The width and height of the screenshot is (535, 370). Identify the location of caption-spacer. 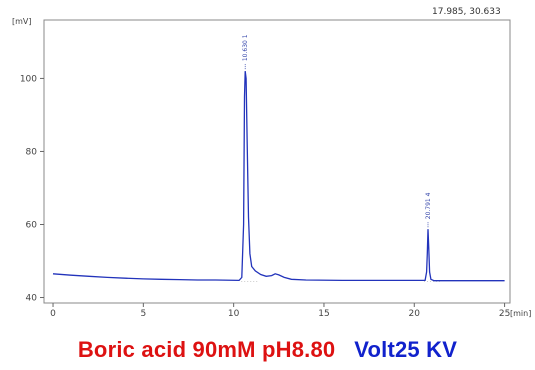
(345, 349).